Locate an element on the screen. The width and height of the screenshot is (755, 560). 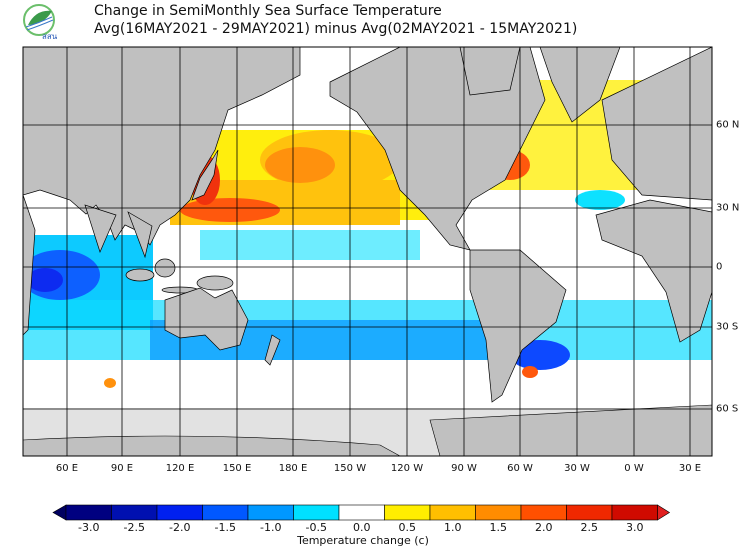
new-guinea is located at coordinates (215, 283).